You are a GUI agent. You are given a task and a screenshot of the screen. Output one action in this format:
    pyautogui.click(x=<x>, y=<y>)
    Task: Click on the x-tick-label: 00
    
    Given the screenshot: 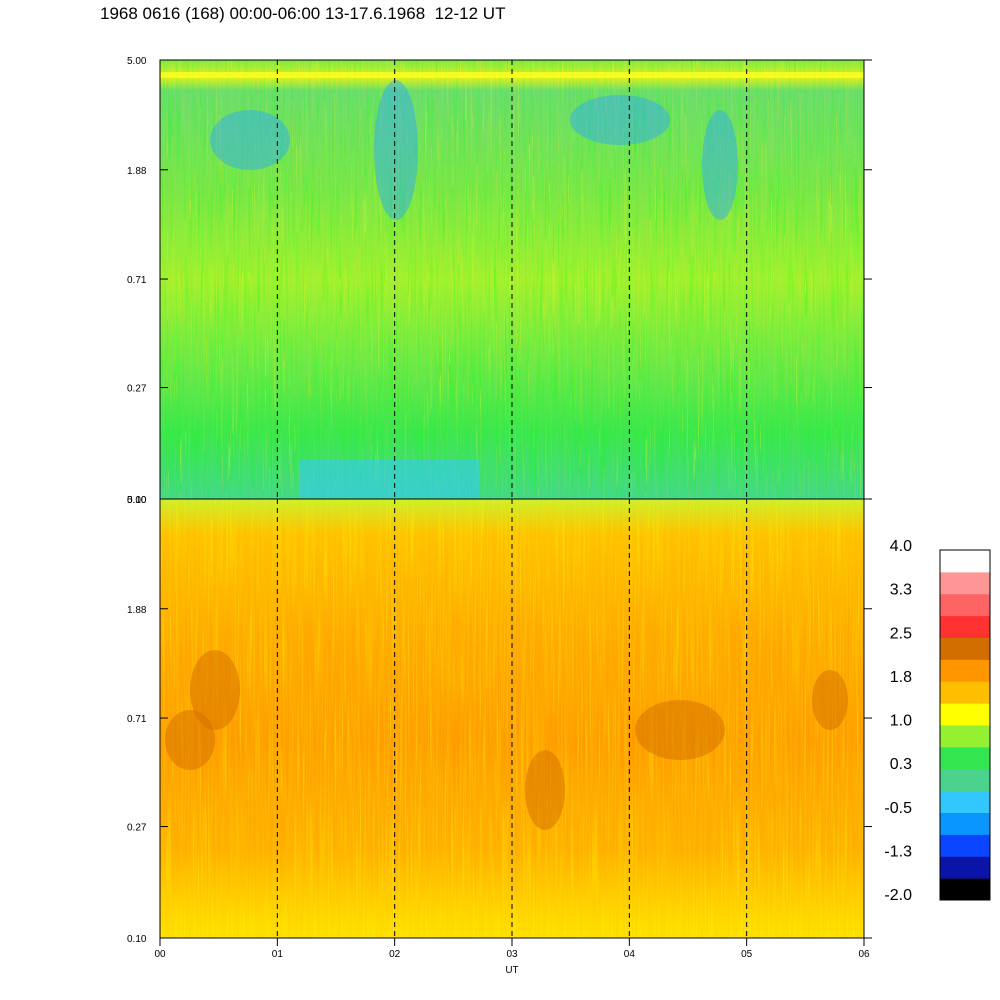 What is the action you would take?
    pyautogui.click(x=160, y=954)
    